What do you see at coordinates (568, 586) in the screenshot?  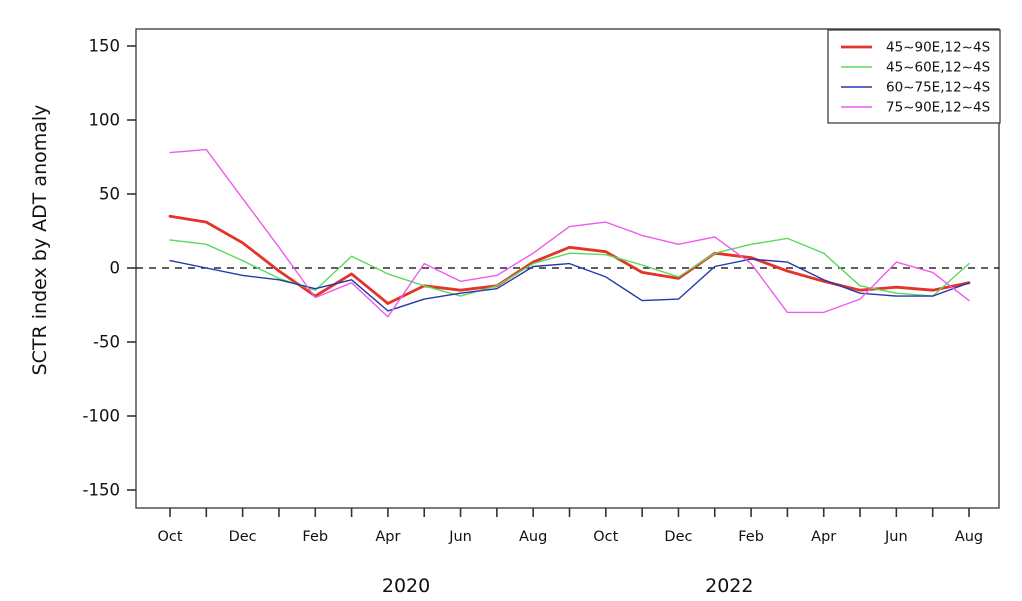 I see `x-axis-year-labels: 2020 2022` at bounding box center [568, 586].